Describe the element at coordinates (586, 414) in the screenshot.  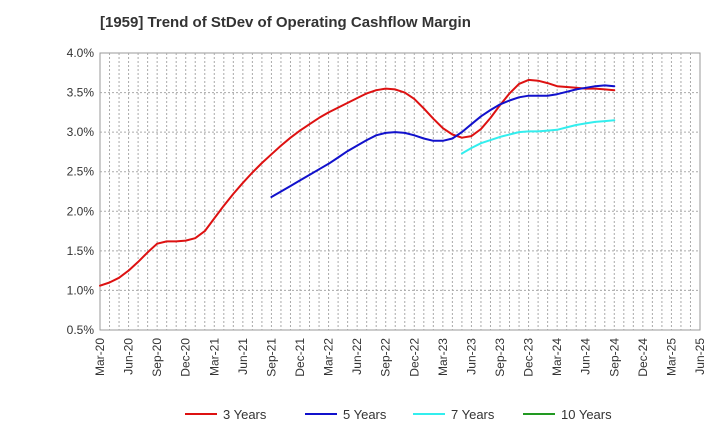
I see `legend-label: 10 Years` at that location.